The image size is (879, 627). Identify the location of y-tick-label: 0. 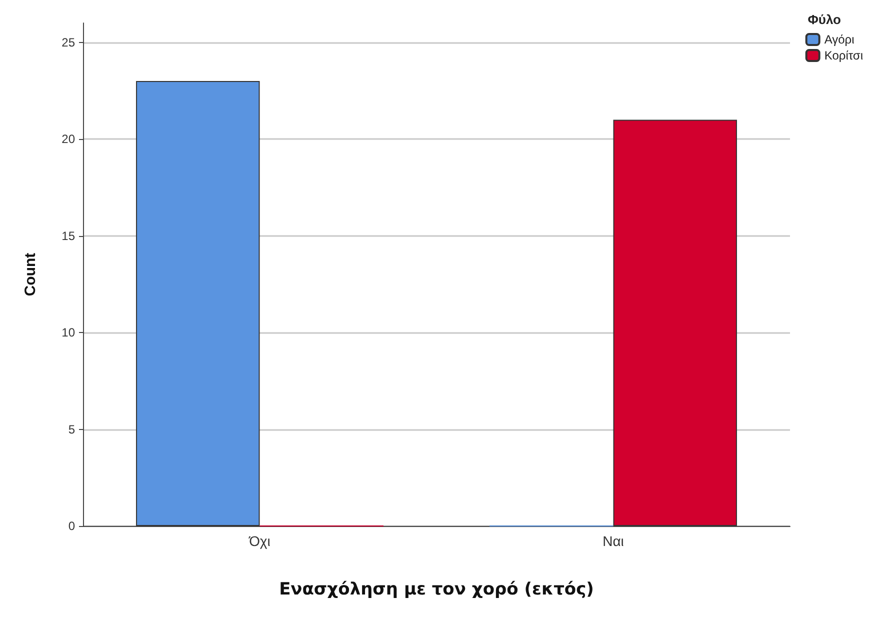
(72, 526).